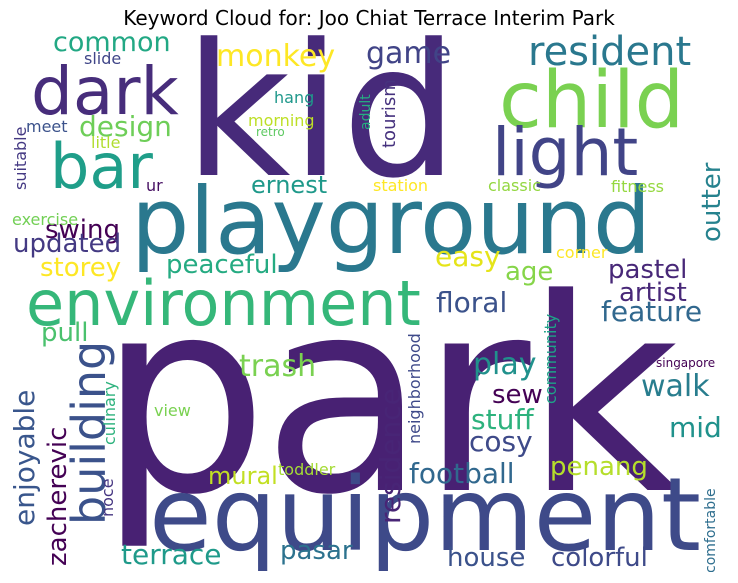  What do you see at coordinates (653, 293) in the screenshot?
I see `word-artist: artist` at bounding box center [653, 293].